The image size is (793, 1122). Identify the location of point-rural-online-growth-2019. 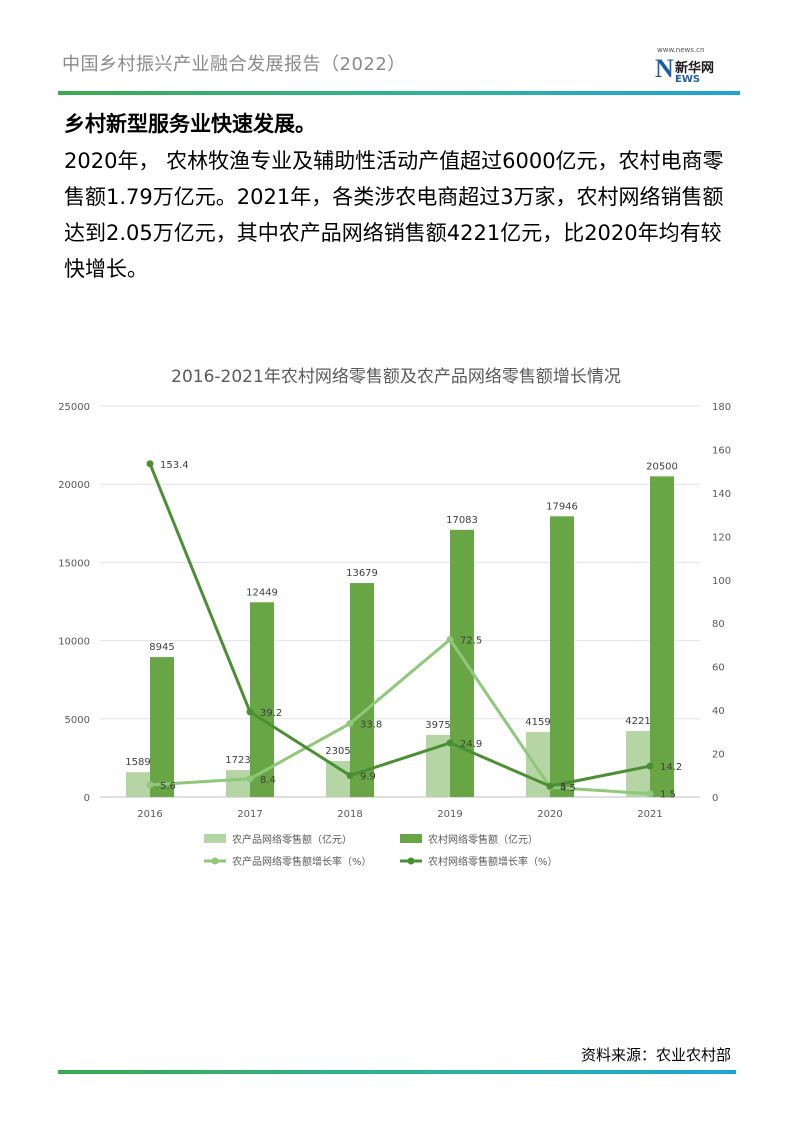
(450, 743).